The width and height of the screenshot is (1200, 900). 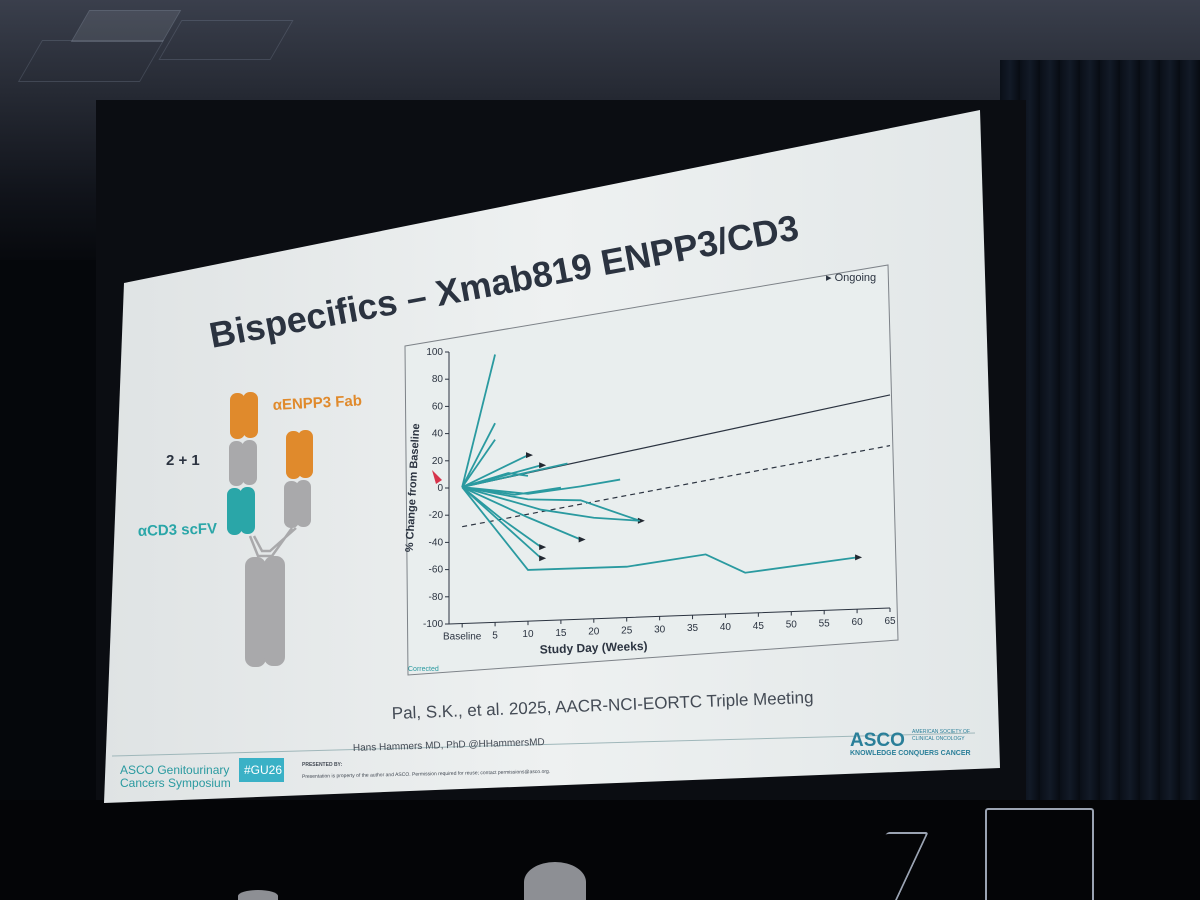 I want to click on laser-pointer-dot, so click(x=437, y=477).